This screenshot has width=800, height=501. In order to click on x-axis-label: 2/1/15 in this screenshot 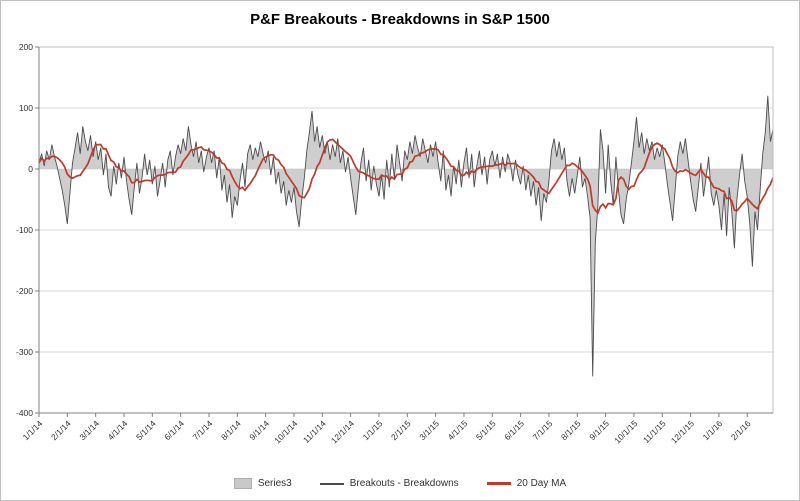, I will do `click(401, 430)`.